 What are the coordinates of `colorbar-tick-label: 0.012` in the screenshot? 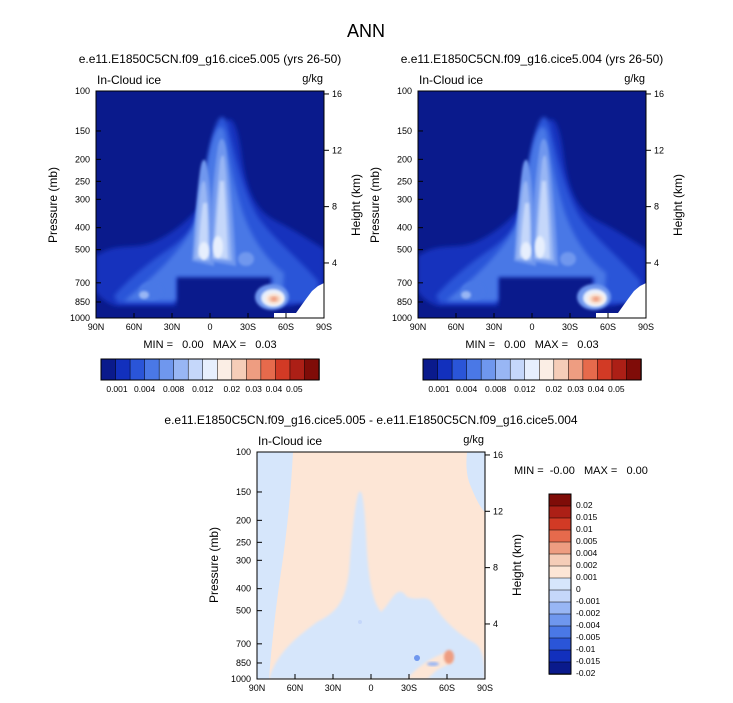 It's located at (203, 389).